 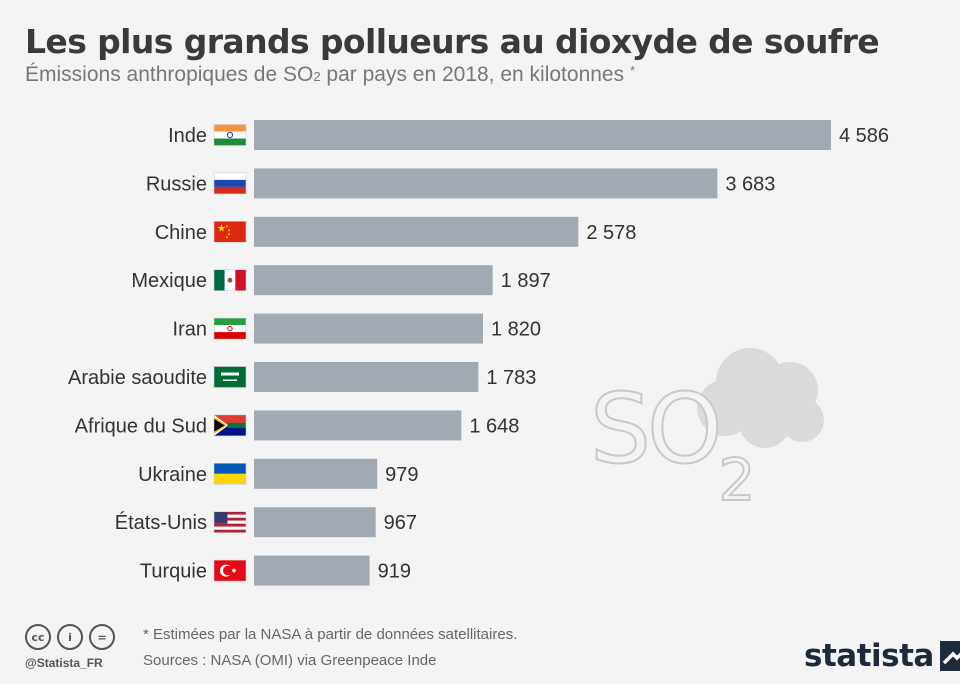 I want to click on statista-logo: statista, so click(x=882, y=656).